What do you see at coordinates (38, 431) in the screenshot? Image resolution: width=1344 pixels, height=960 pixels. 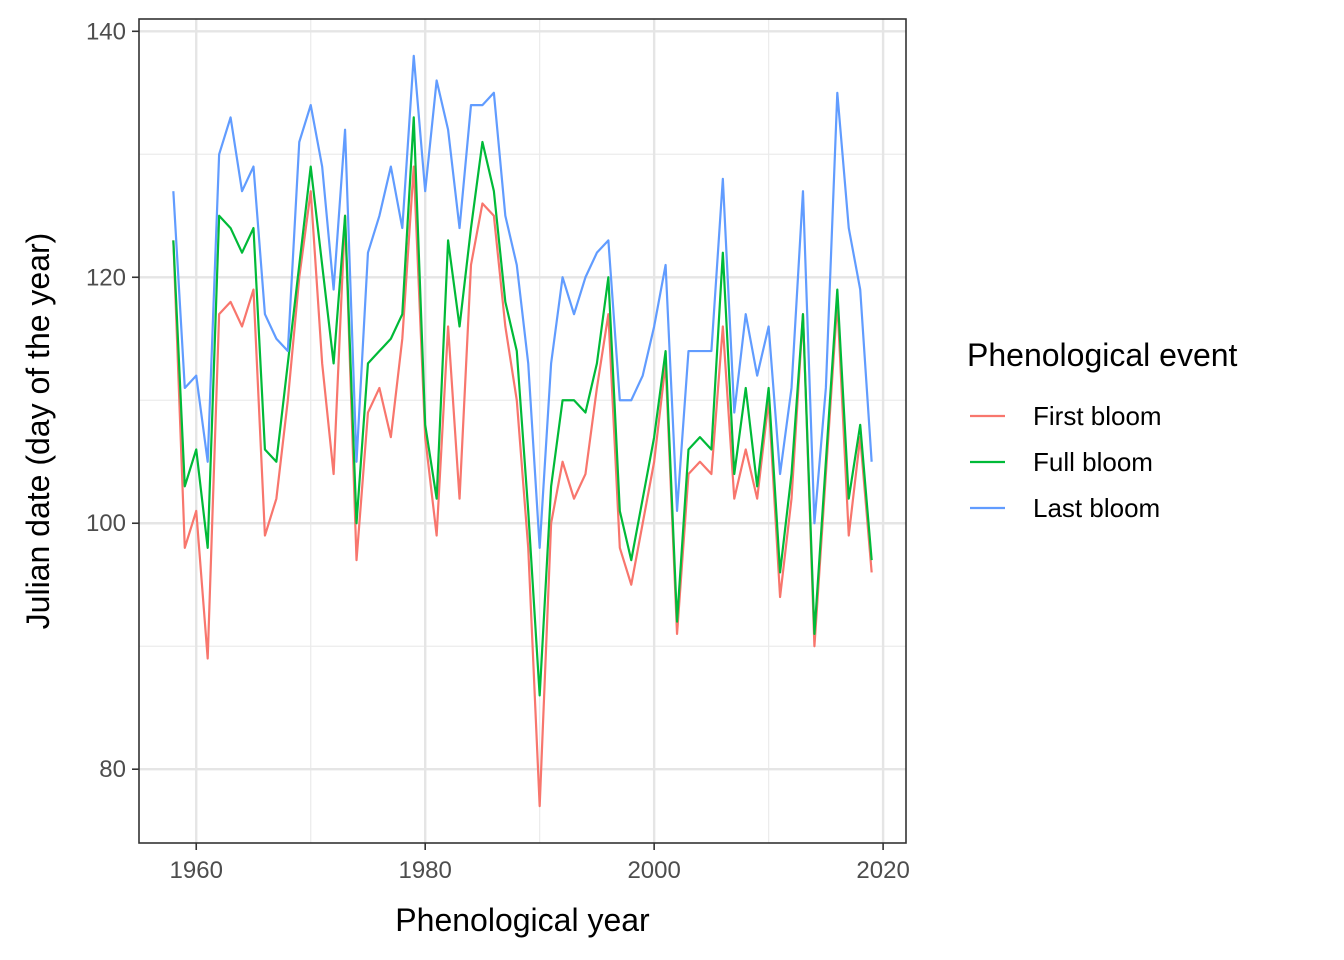 I see `y-axis-title: Julian date (day of the year)` at bounding box center [38, 431].